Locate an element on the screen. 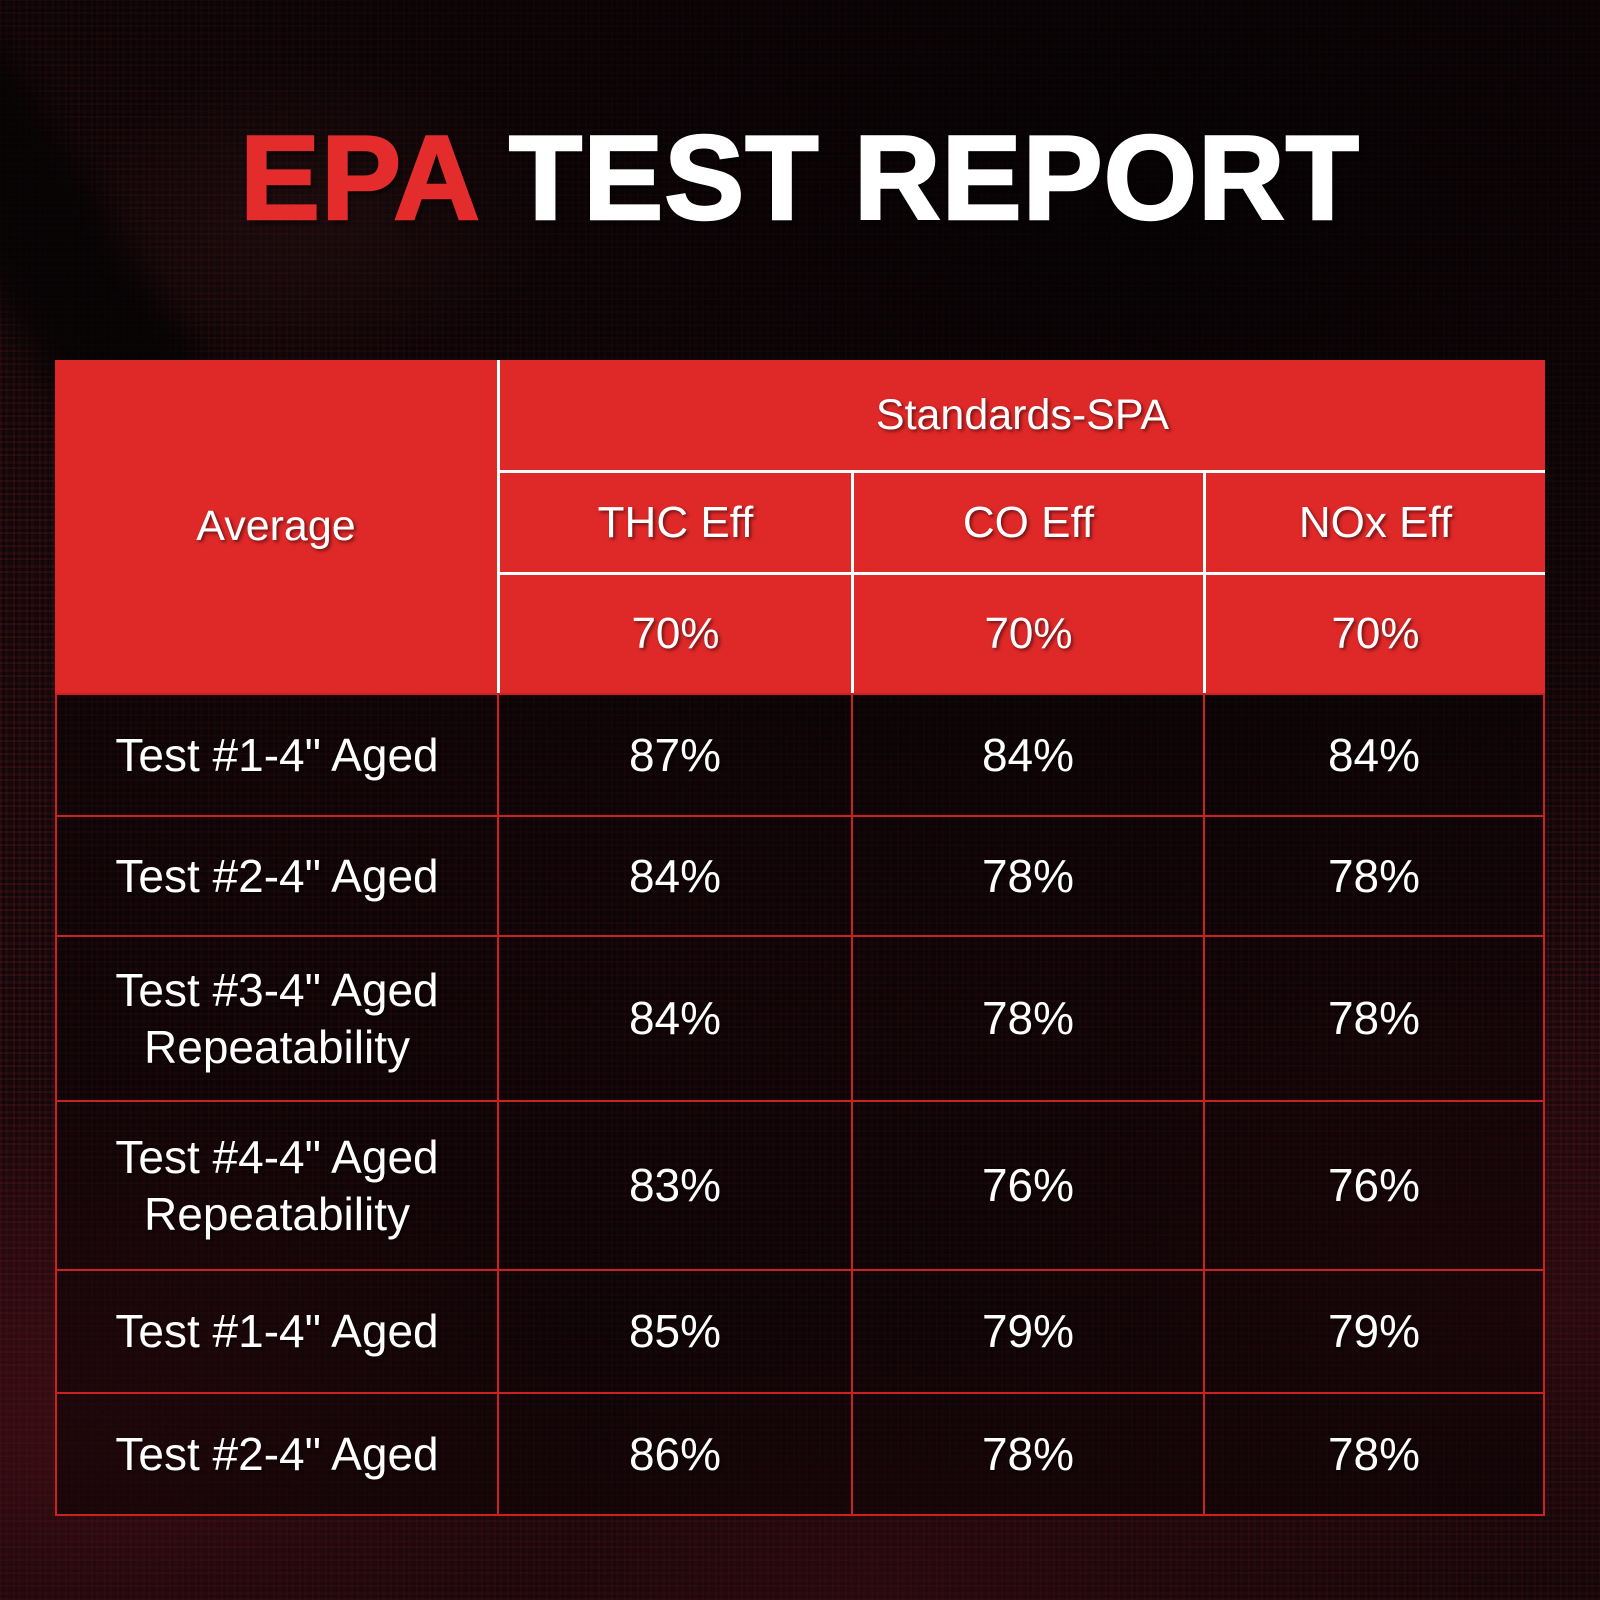  page-title: EPA TEST REPORT is located at coordinates (800, 178).